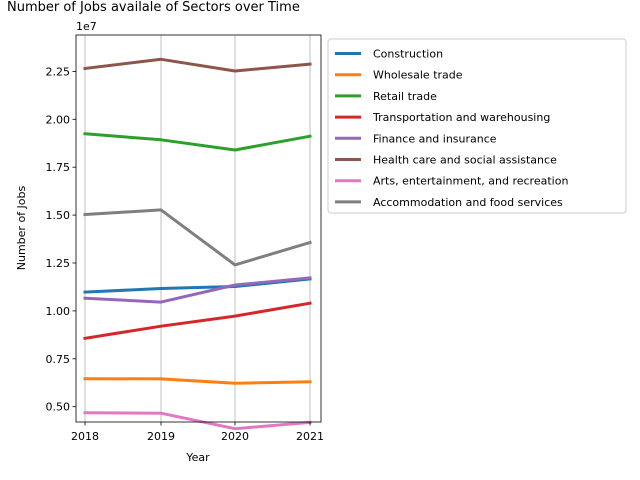 The height and width of the screenshot is (480, 640). I want to click on legend-entry: Construction, so click(408, 54).